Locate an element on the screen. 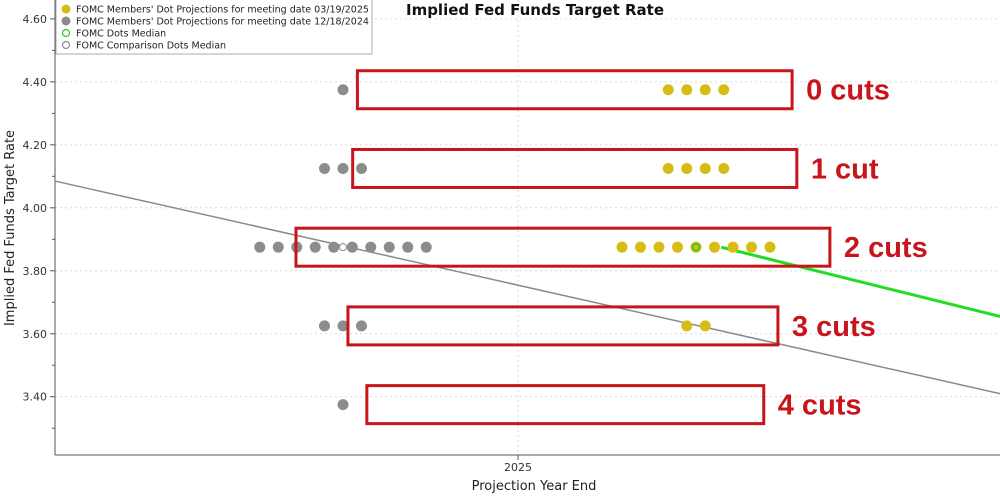  cuts-label: 1 cut is located at coordinates (845, 169).